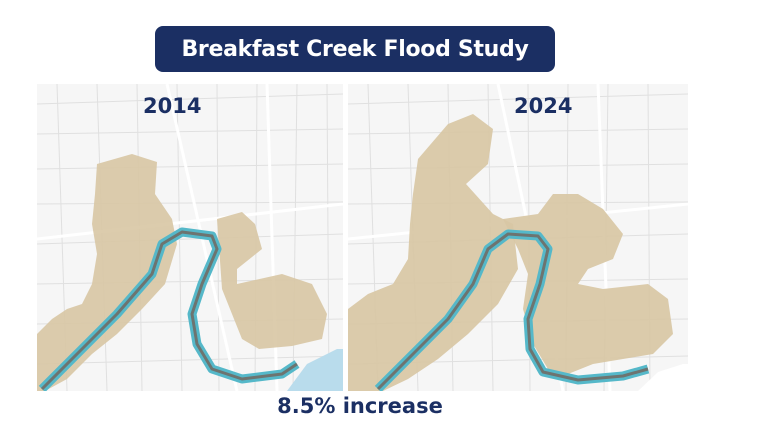  Describe the element at coordinates (107, 272) in the screenshot. I see `flood-extent-2014` at that location.